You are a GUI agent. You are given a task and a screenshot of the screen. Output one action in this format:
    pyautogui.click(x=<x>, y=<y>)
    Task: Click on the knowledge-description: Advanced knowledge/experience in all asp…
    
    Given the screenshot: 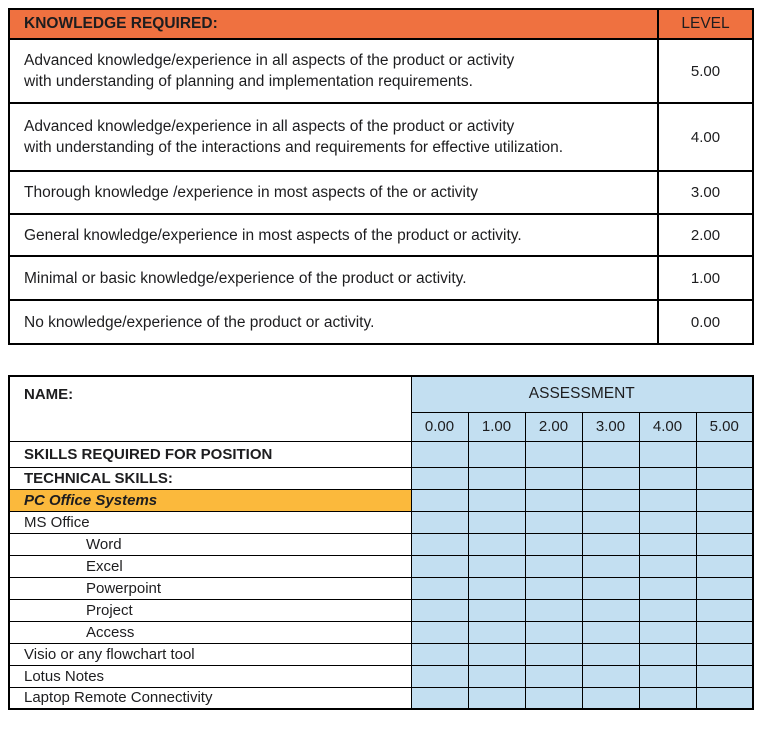 What is the action you would take?
    pyautogui.click(x=333, y=71)
    